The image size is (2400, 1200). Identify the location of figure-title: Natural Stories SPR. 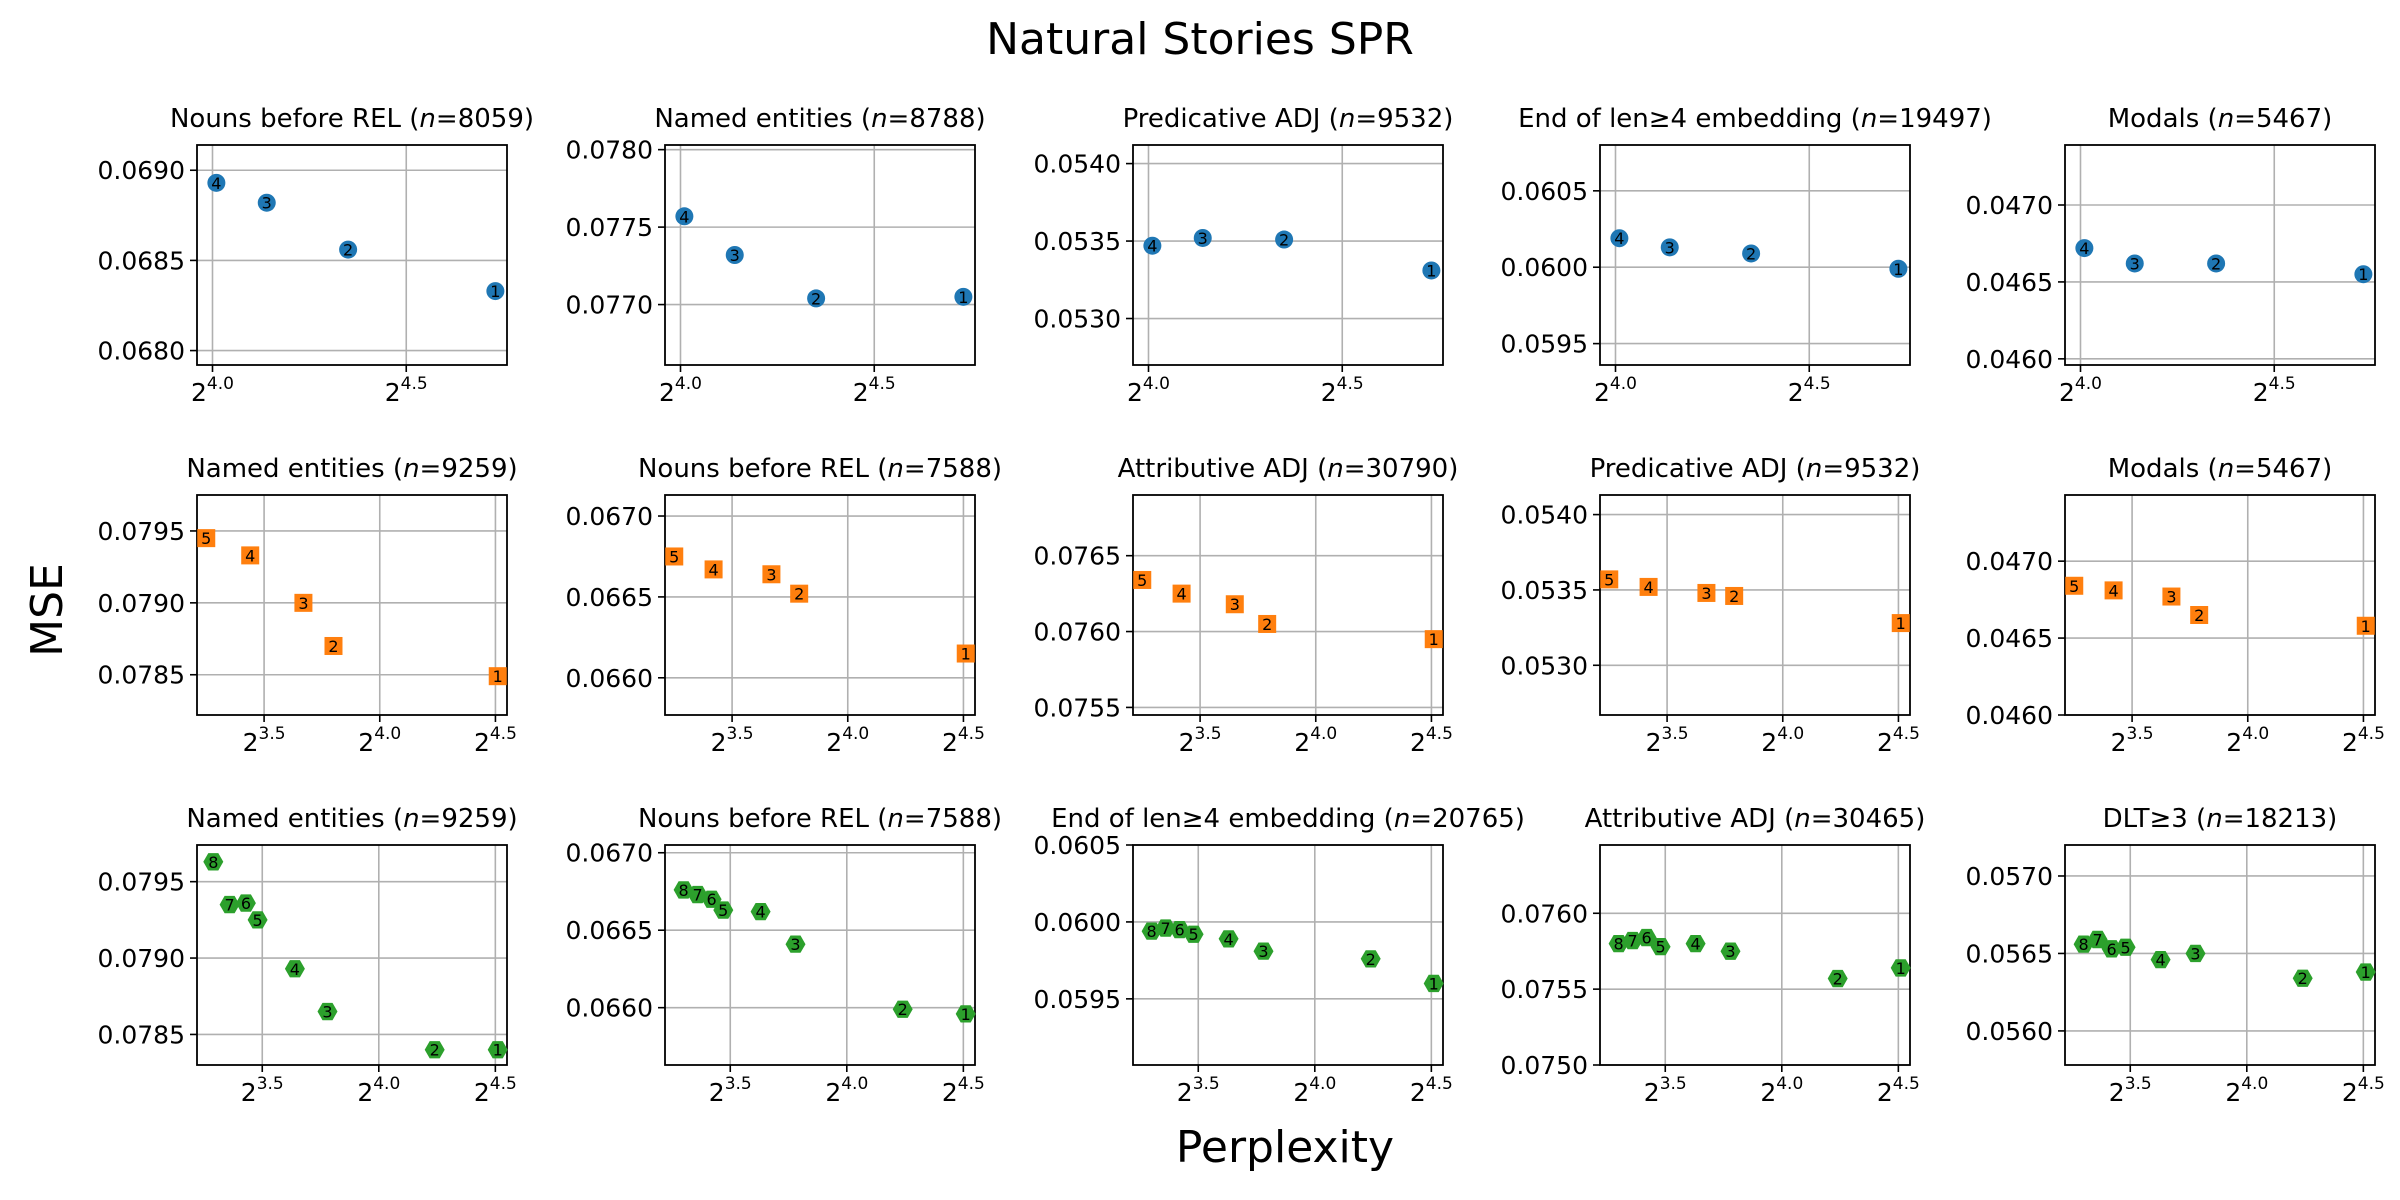
(1200, 39).